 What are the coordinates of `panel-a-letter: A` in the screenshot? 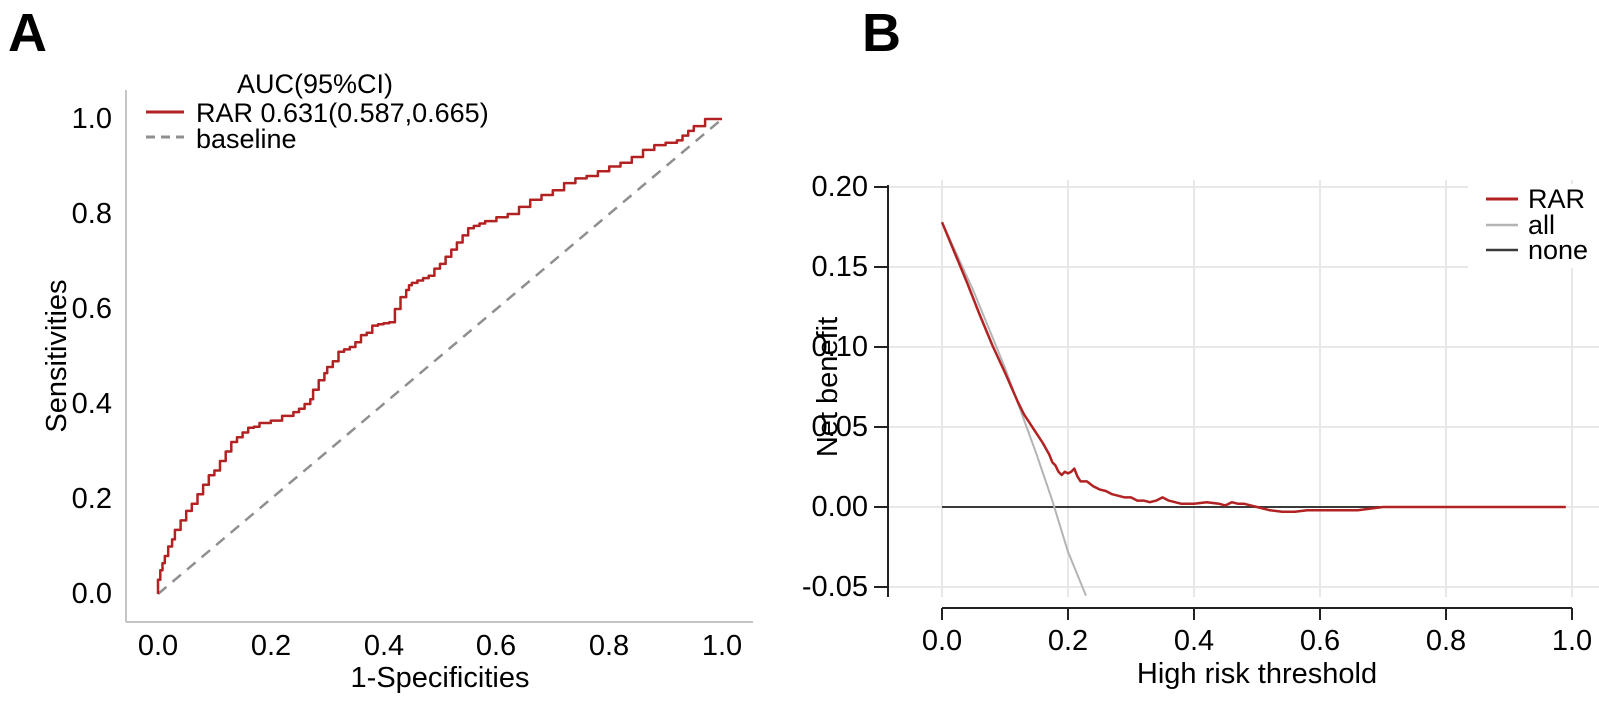 It's located at (27, 33).